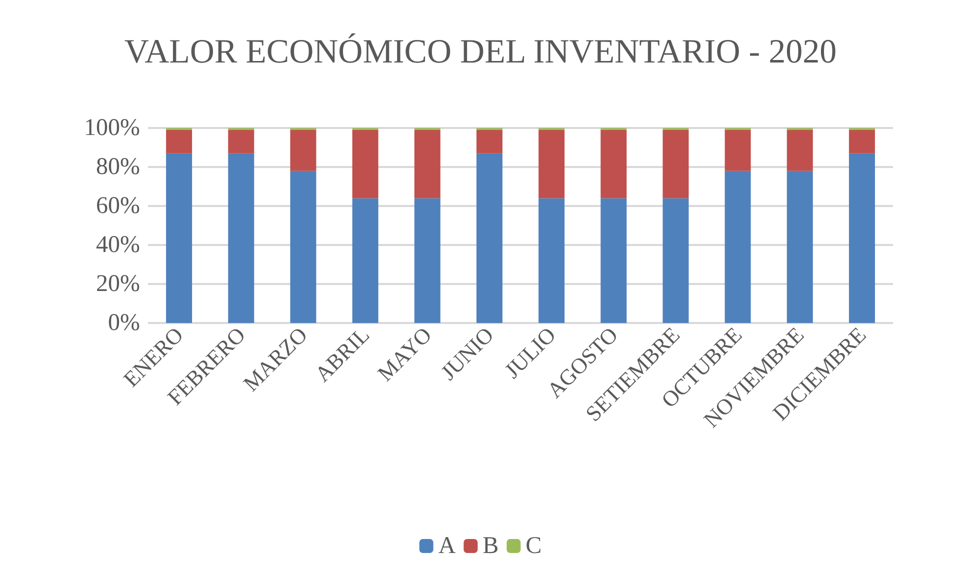 The width and height of the screenshot is (961, 581). Describe the element at coordinates (118, 245) in the screenshot. I see `y-tick-label: 40%` at that location.